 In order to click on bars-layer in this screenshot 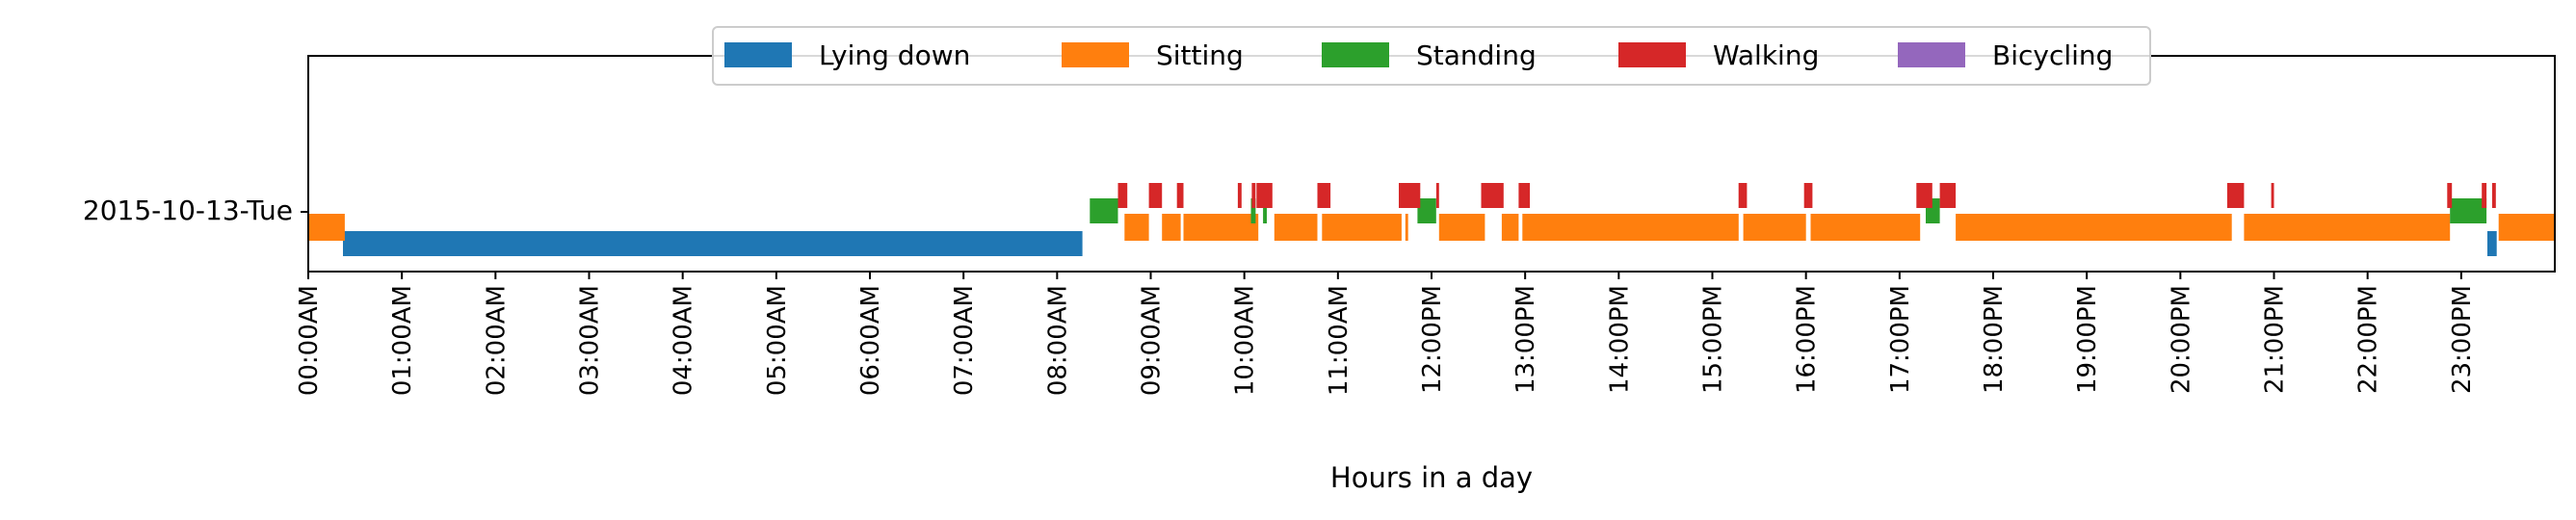, I will do `click(1431, 219)`.